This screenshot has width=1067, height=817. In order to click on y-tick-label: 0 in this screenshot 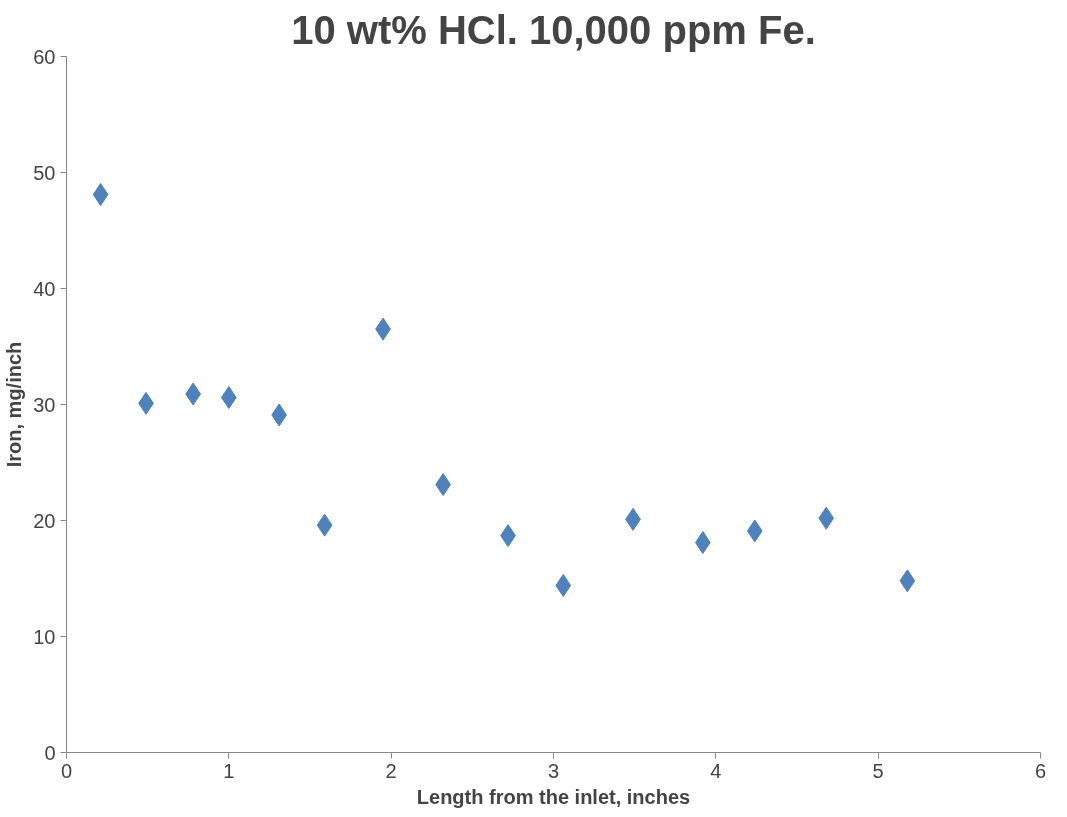, I will do `click(50, 752)`.